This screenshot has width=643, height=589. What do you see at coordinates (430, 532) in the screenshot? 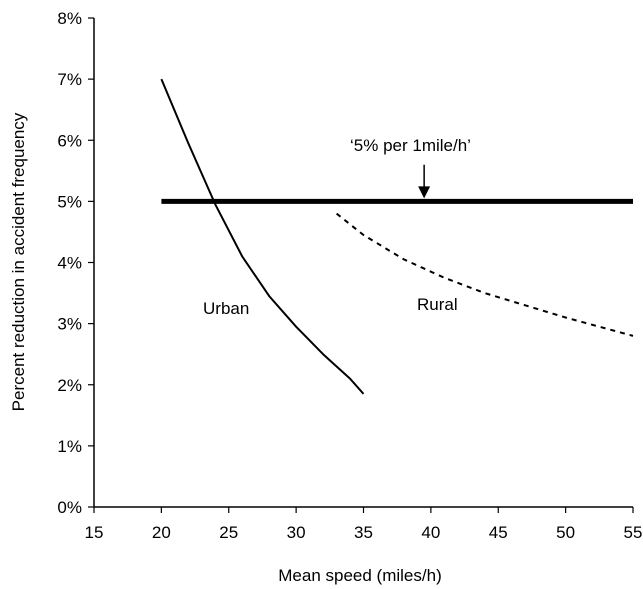
I see `x-tick-label: 40` at bounding box center [430, 532].